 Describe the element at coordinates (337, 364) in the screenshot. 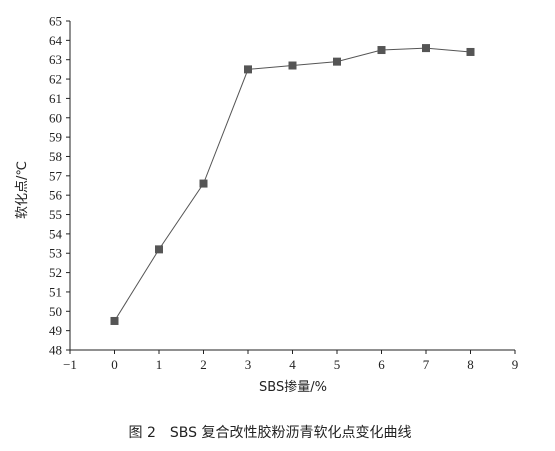

I see `x-tick-label: 5` at that location.